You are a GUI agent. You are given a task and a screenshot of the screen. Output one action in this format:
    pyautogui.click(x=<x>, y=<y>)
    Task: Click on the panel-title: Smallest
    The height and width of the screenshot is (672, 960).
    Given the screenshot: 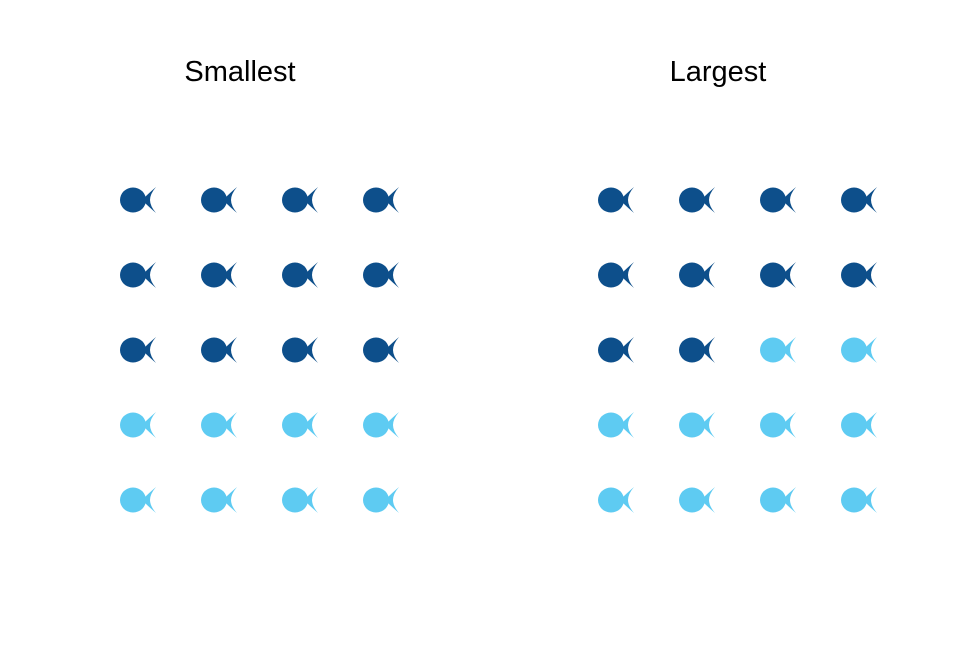 What is the action you would take?
    pyautogui.click(x=240, y=72)
    